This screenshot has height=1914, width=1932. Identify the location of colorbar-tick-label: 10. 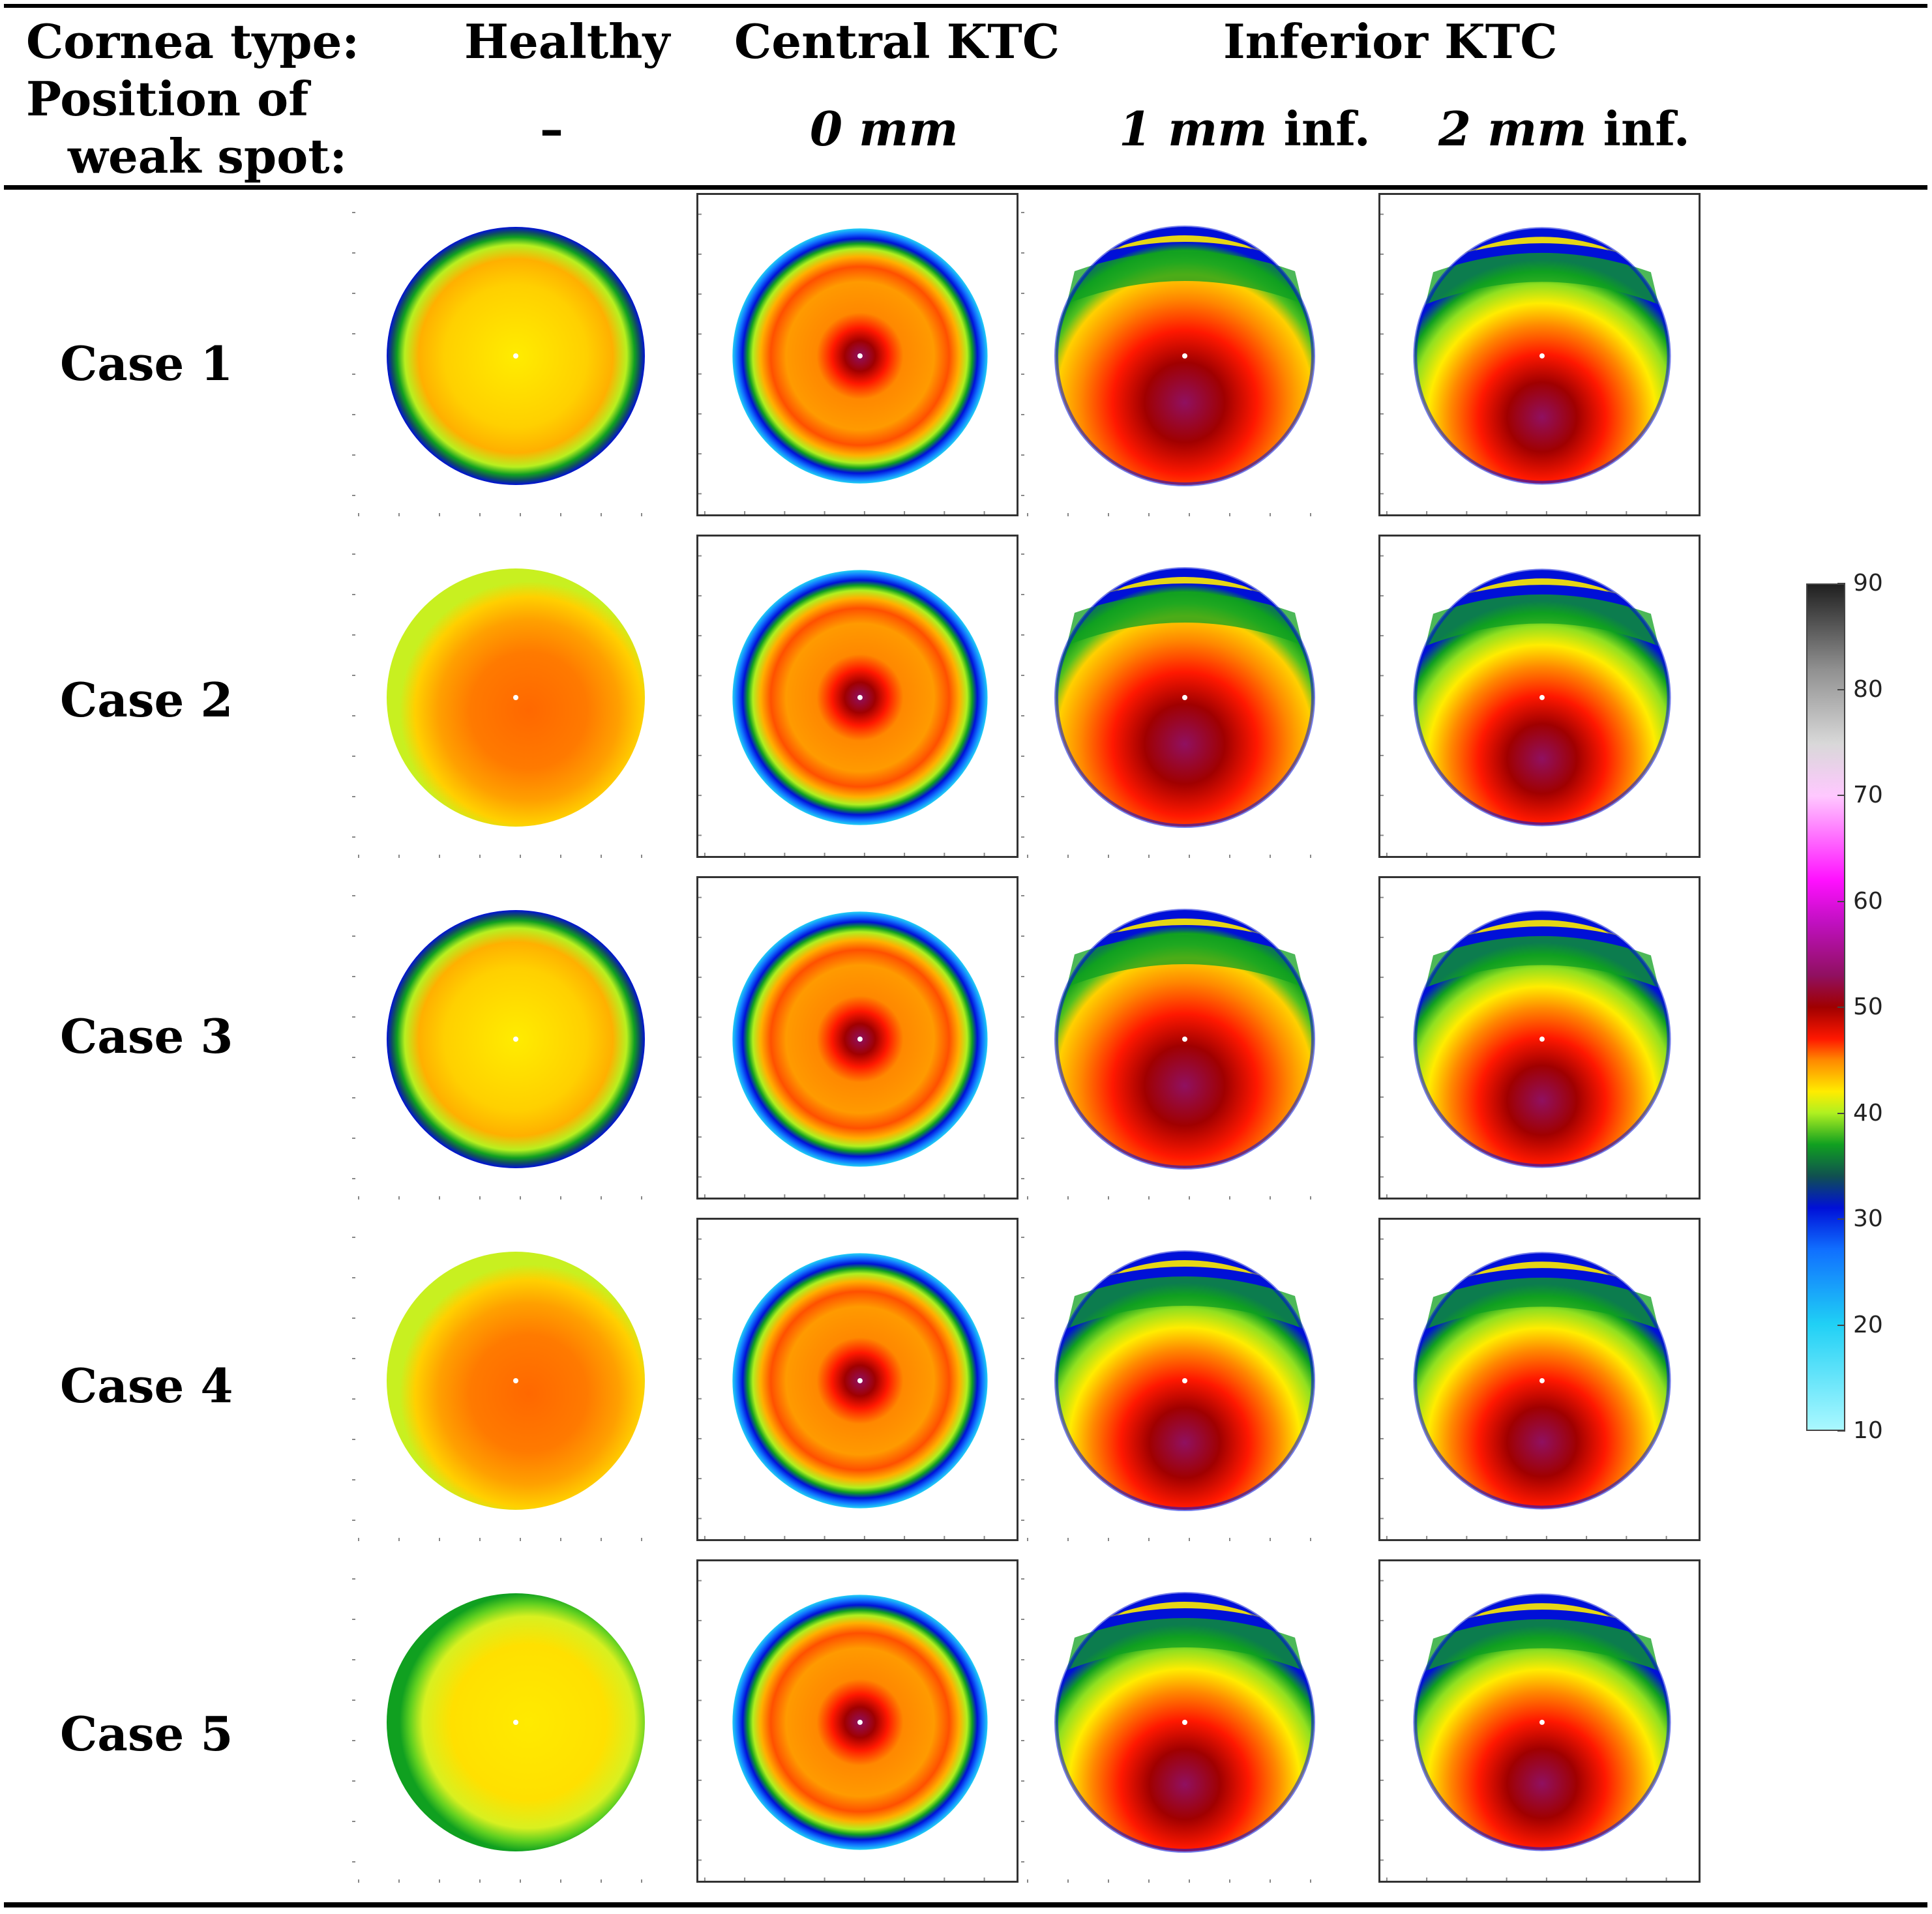
(1868, 1431).